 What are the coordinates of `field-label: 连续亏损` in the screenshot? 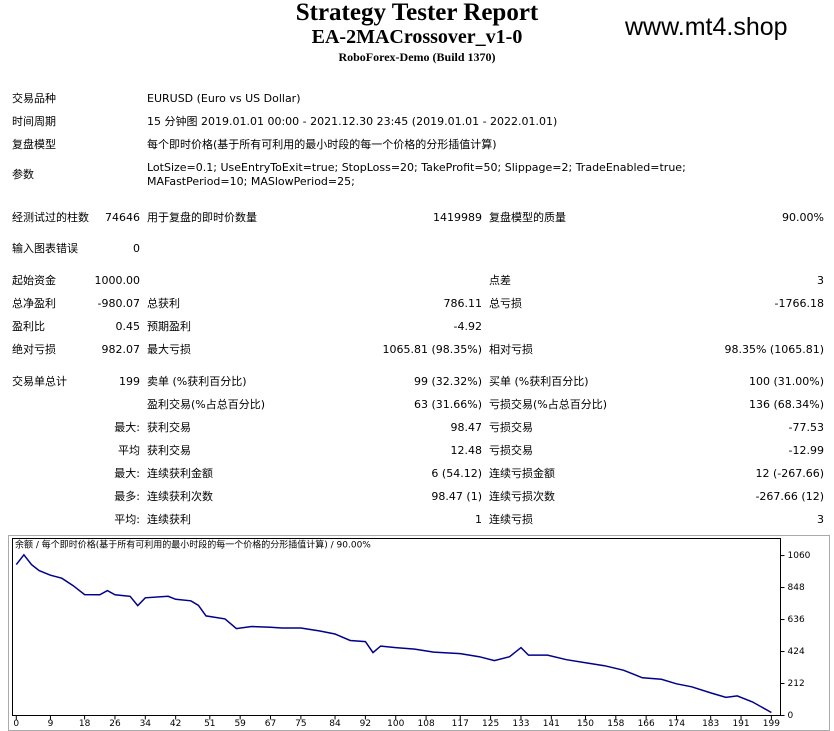 It's located at (511, 519).